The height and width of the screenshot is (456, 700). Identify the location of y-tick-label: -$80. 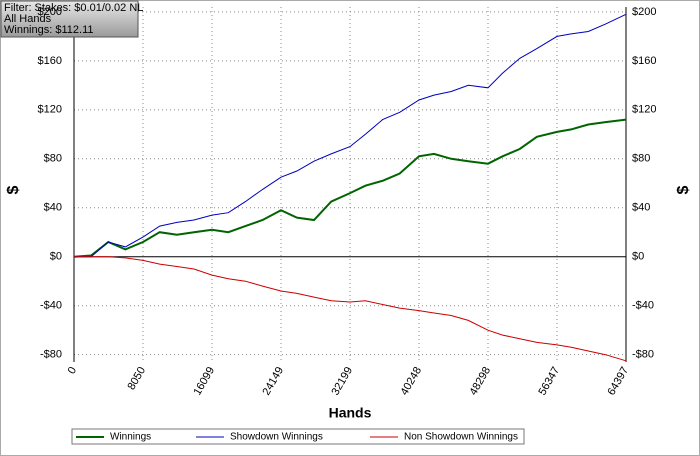
(51, 355).